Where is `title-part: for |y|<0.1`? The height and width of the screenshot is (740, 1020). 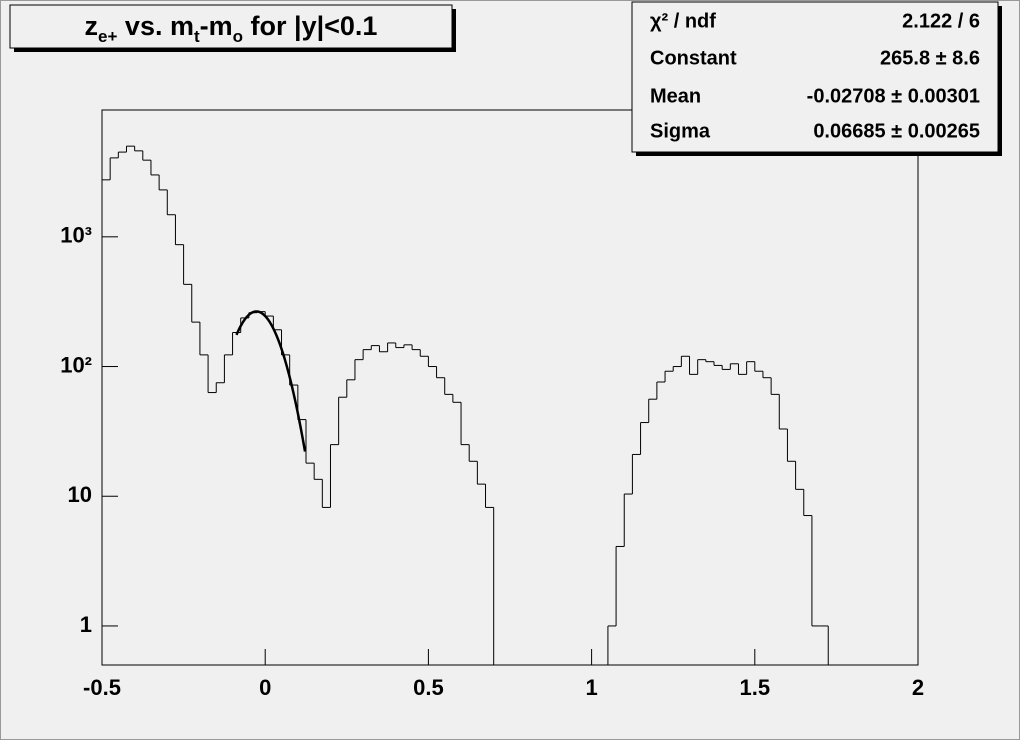 title-part: for |y|<0.1 is located at coordinates (310, 26).